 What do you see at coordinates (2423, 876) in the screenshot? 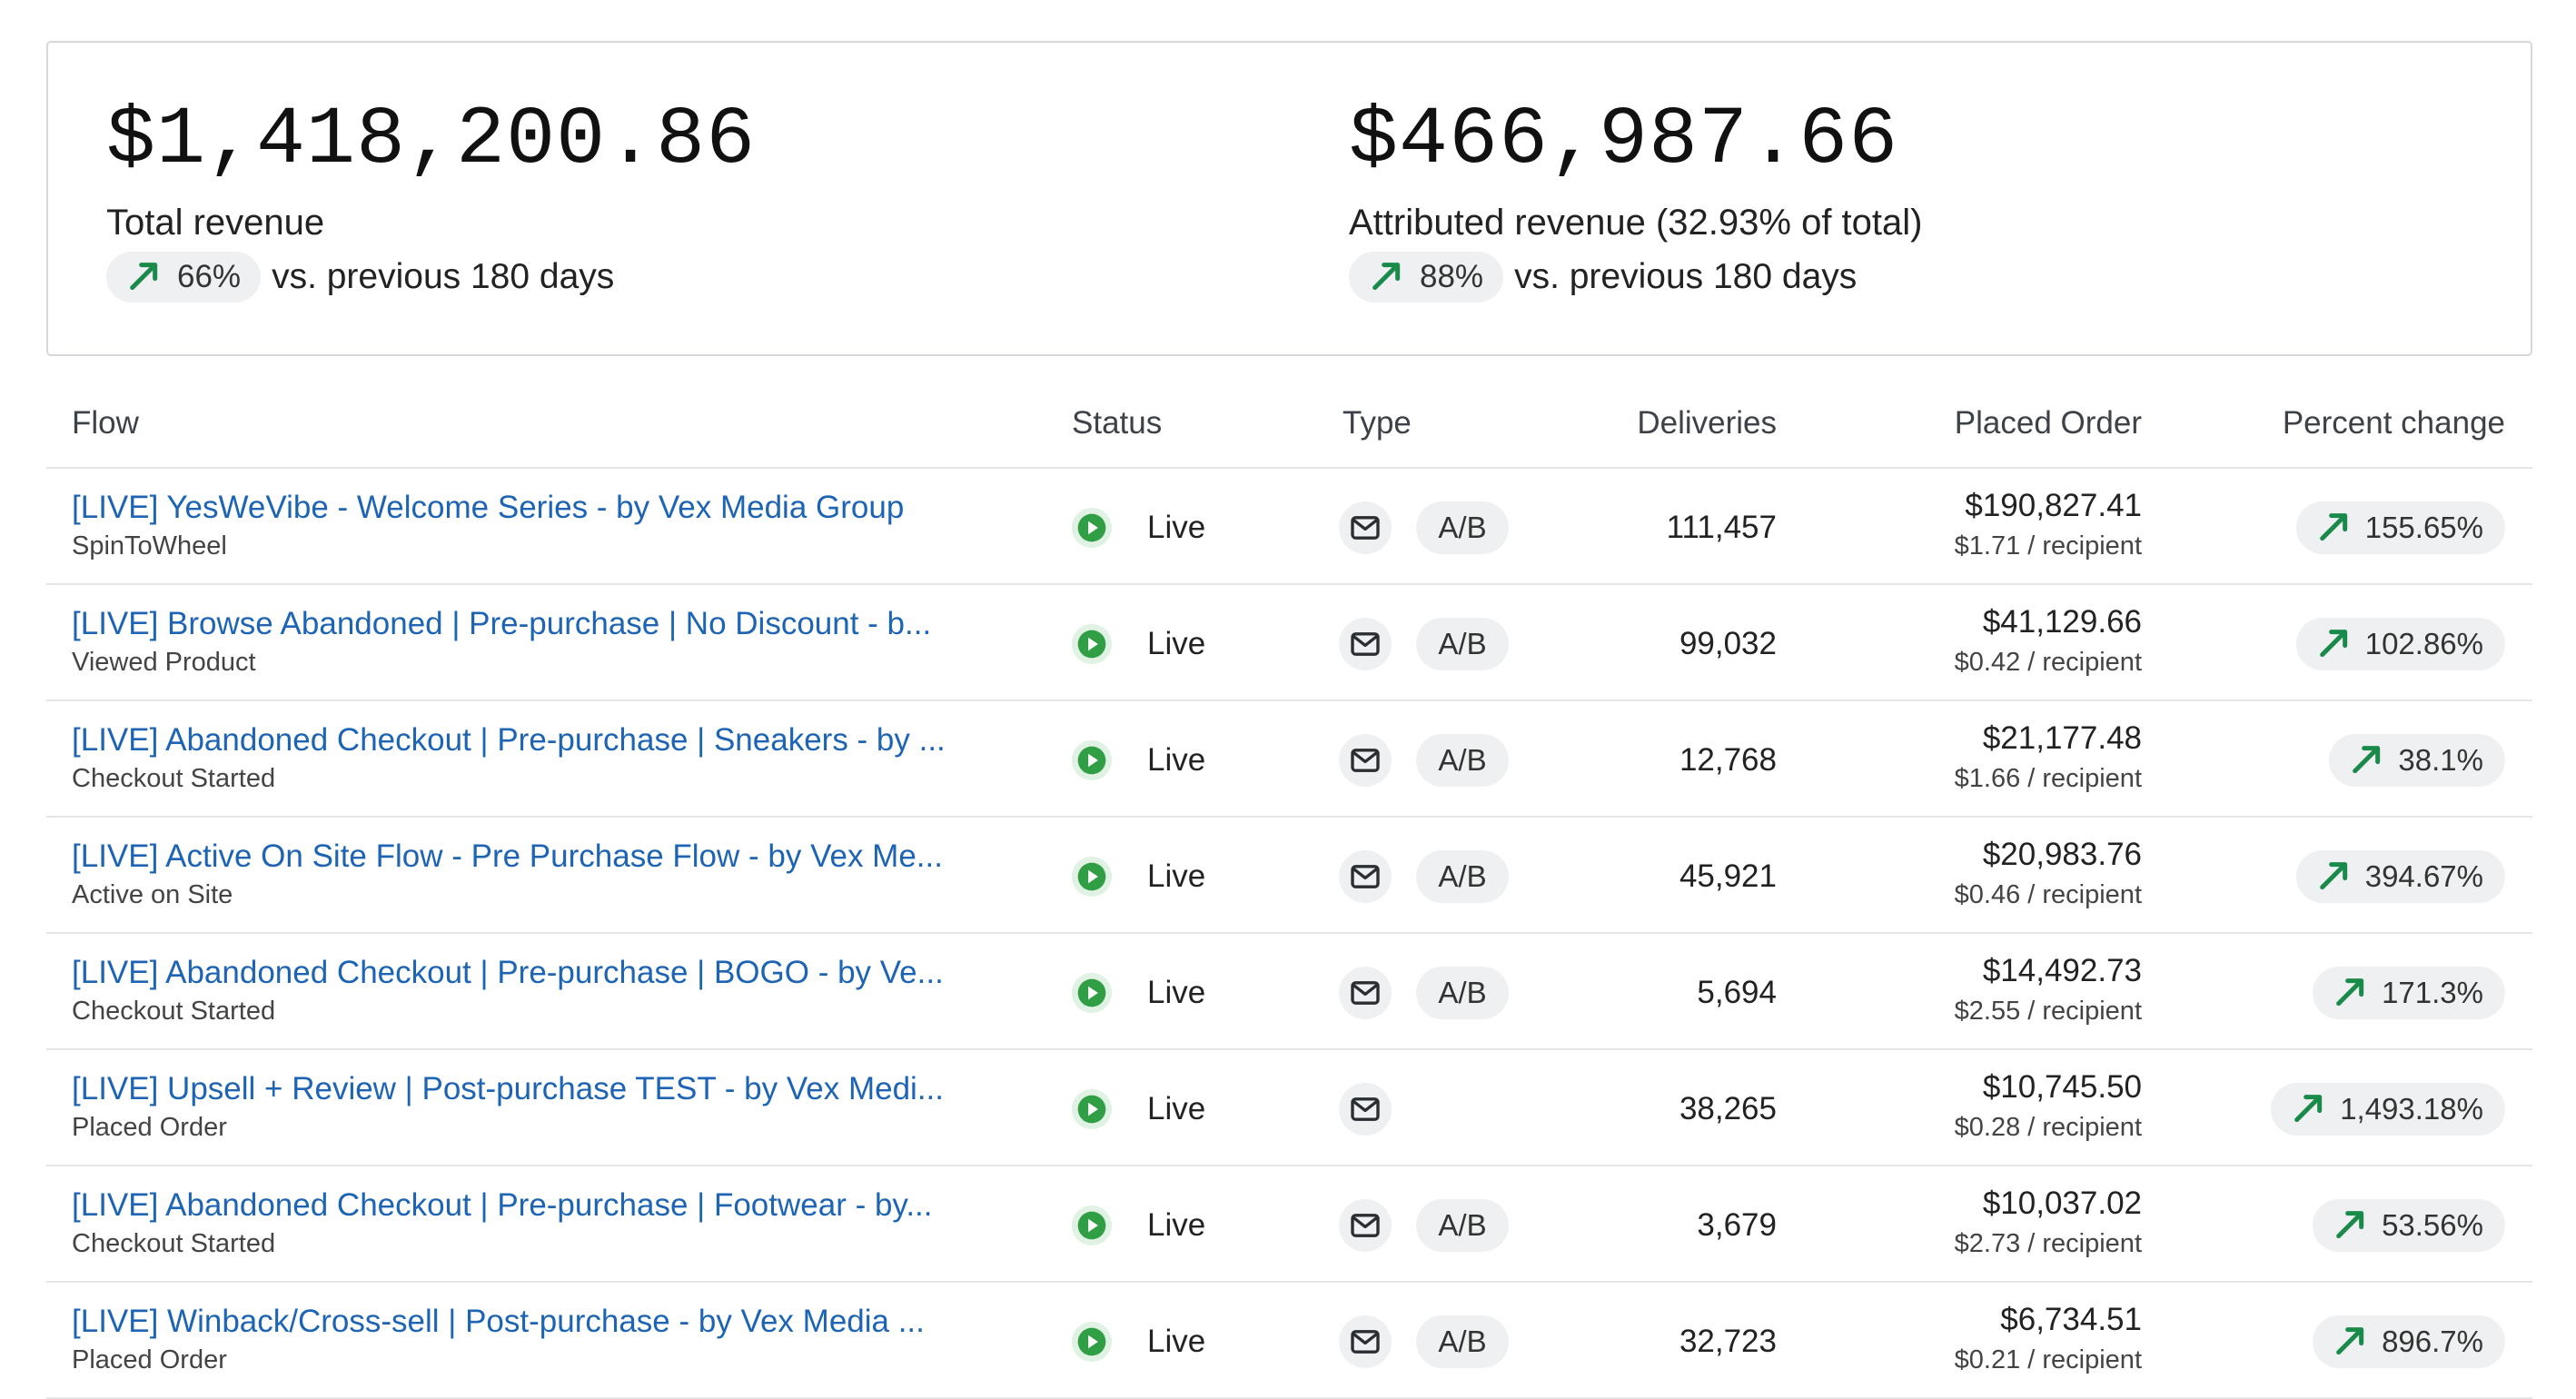
I see `percent-change-value: 394.67%` at bounding box center [2423, 876].